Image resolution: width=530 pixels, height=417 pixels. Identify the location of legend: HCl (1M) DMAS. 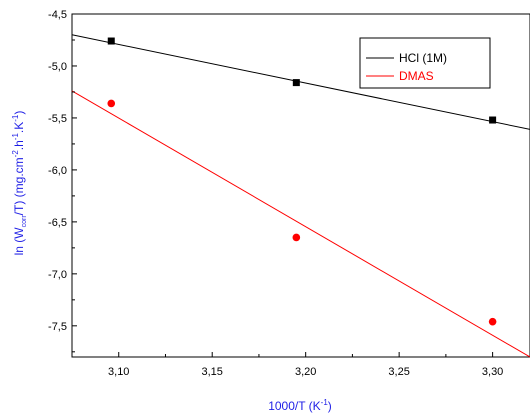
(425, 63).